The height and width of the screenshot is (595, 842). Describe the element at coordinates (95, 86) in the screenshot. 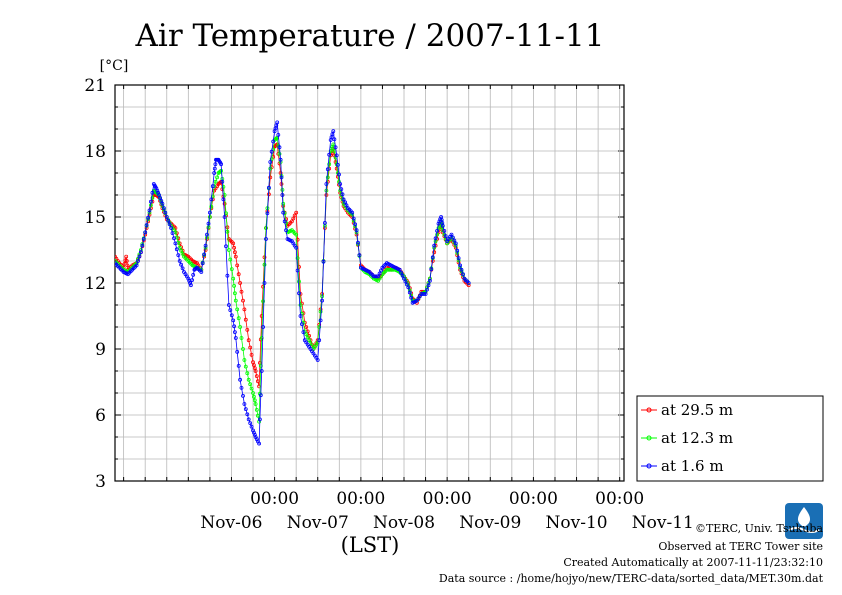

I see `y-tick-label: 21` at that location.